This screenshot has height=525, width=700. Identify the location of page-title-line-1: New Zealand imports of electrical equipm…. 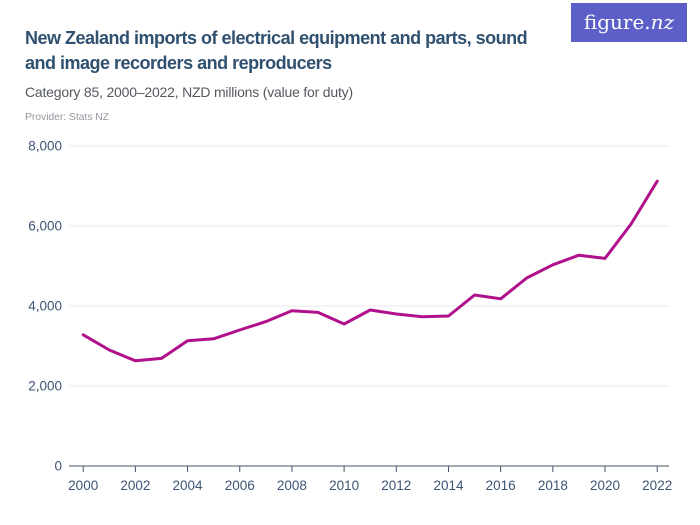
(276, 38).